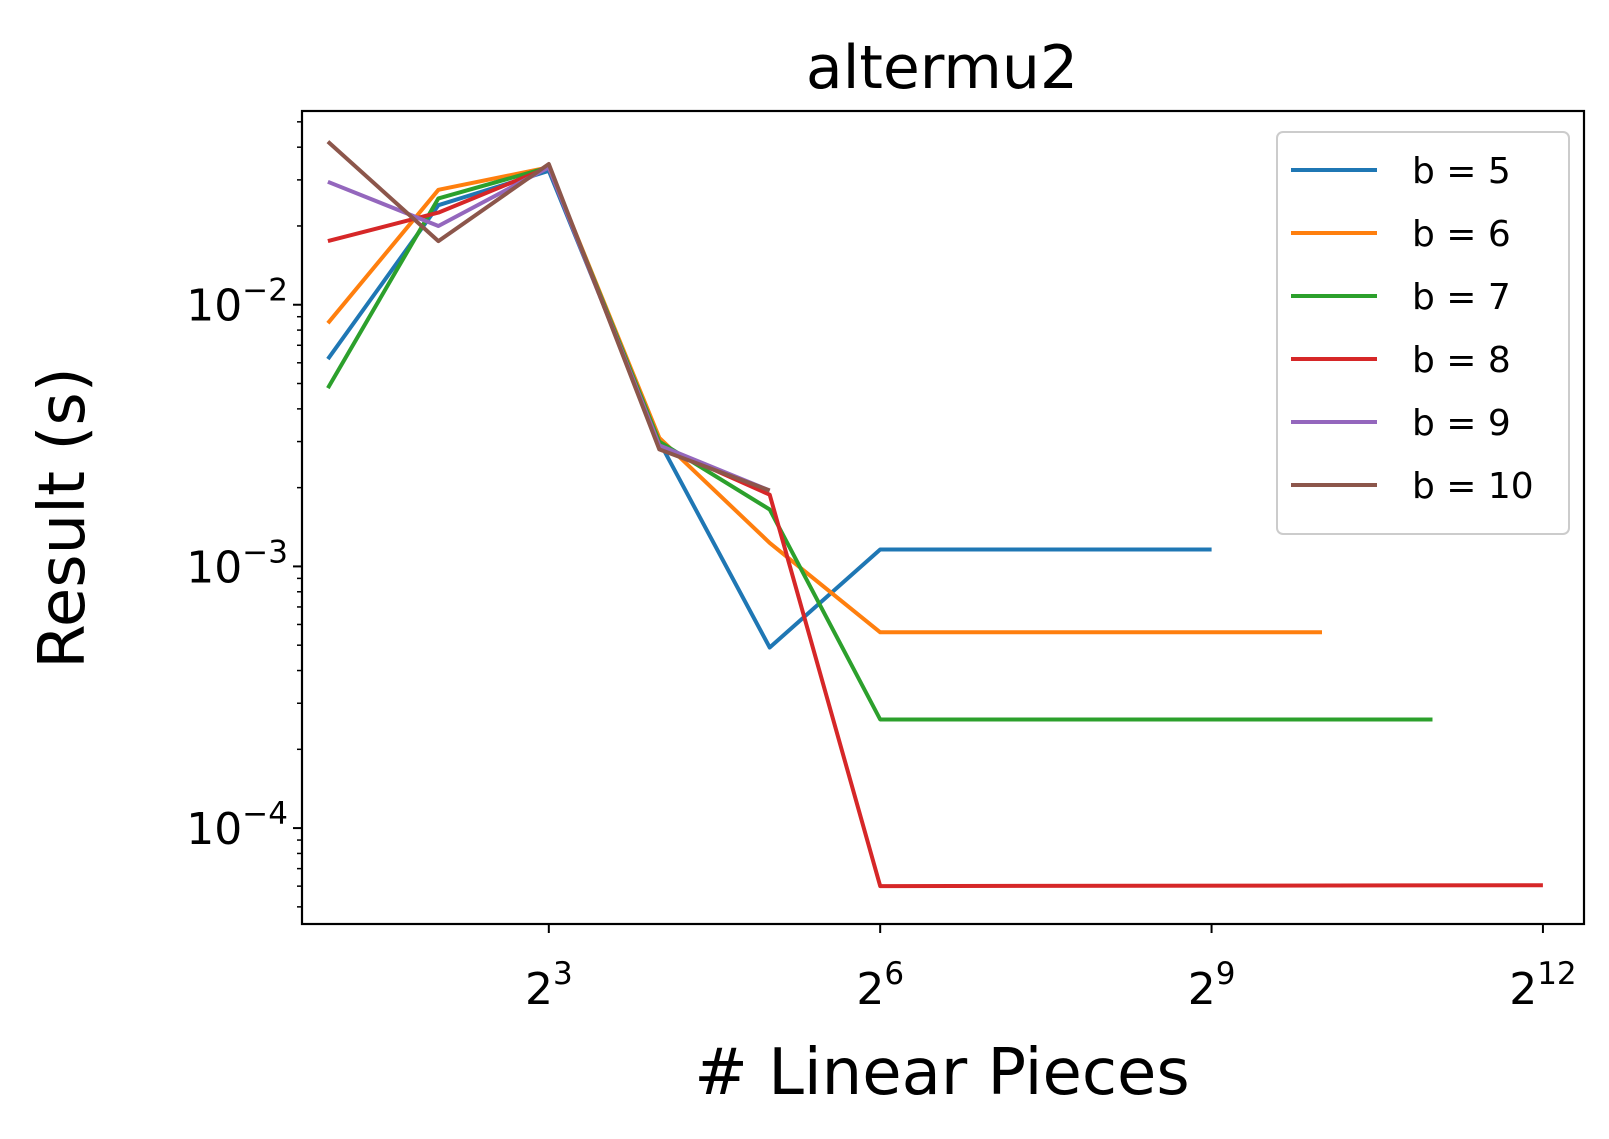 The height and width of the screenshot is (1139, 1609). I want to click on legend-label: b = 8, so click(1461, 360).